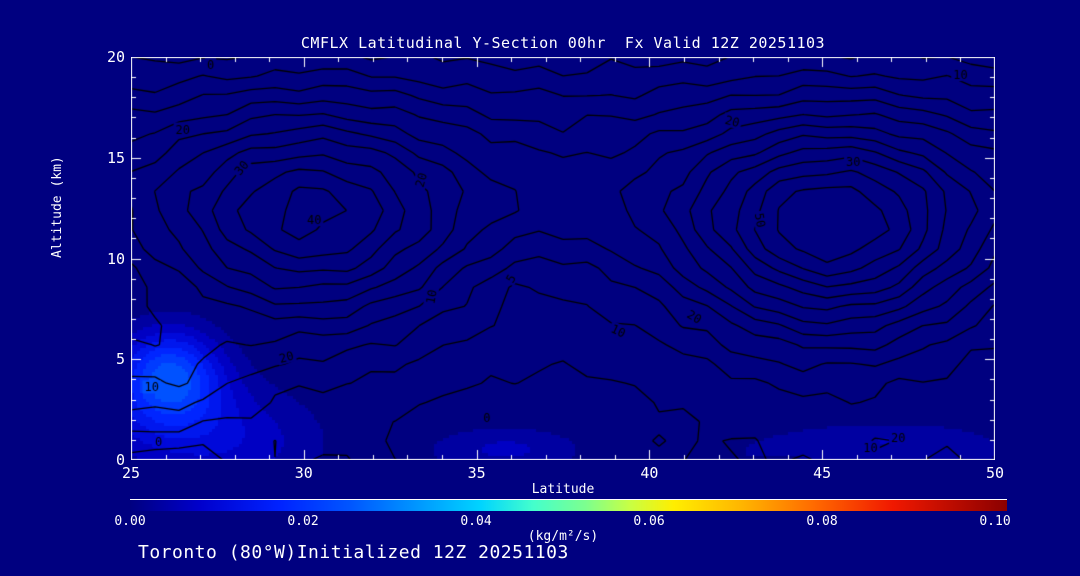 The height and width of the screenshot is (576, 1080). What do you see at coordinates (563, 489) in the screenshot?
I see `x-axis-label: Latitude` at bounding box center [563, 489].